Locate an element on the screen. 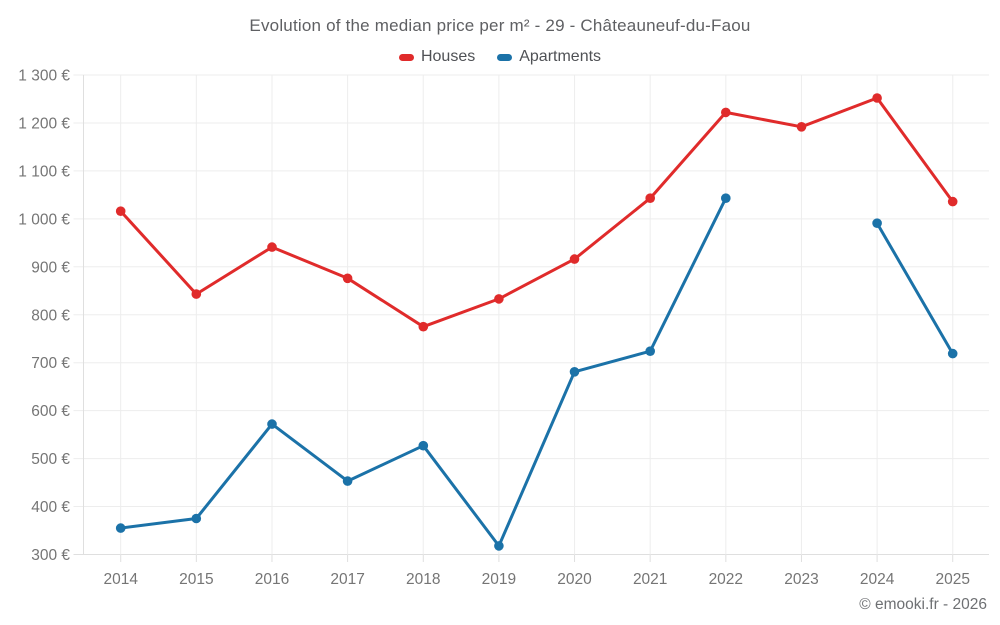 The image size is (1000, 625). data-point-houses-2025 is located at coordinates (952, 201).